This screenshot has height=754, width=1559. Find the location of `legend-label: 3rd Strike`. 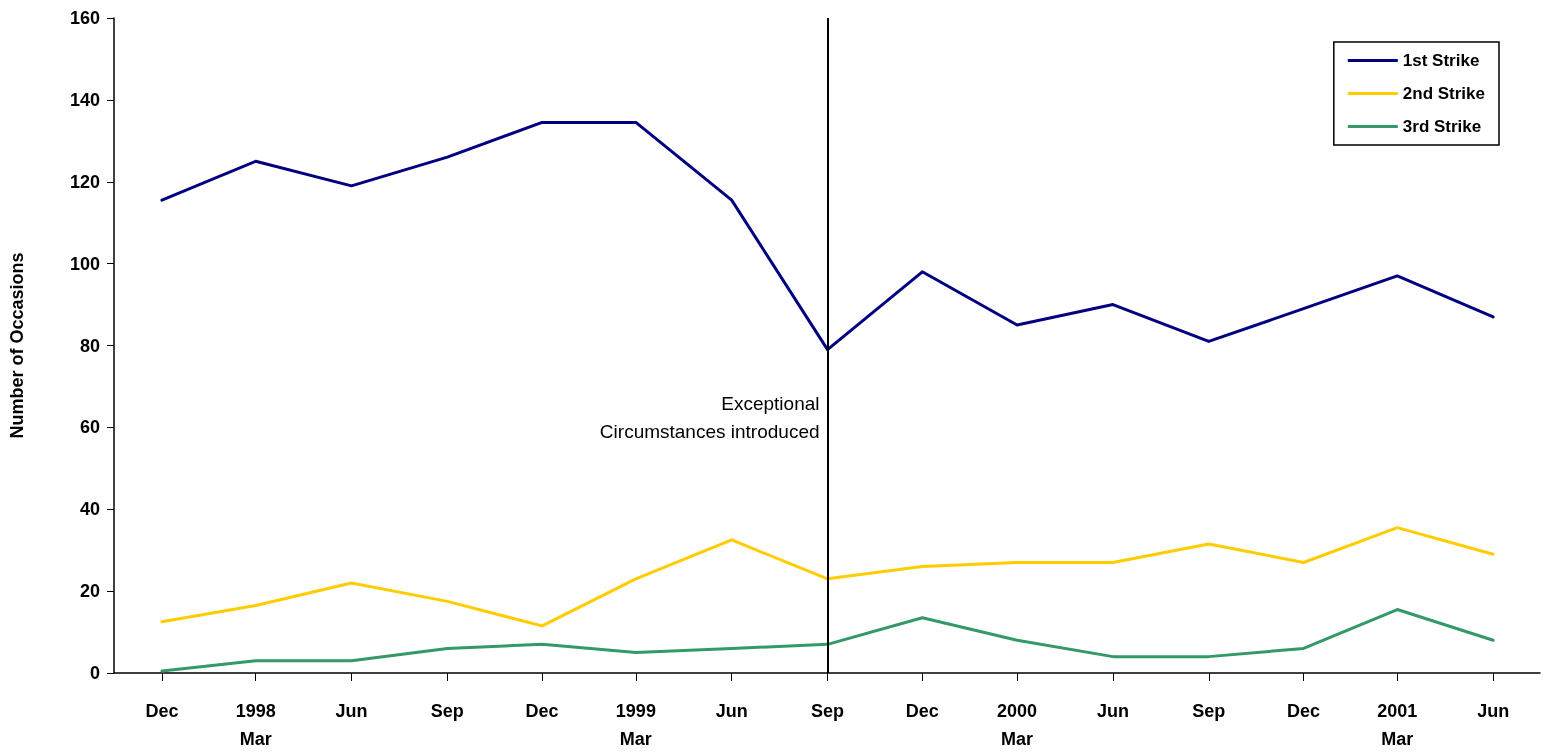

legend-label: 3rd Strike is located at coordinates (1442, 126).